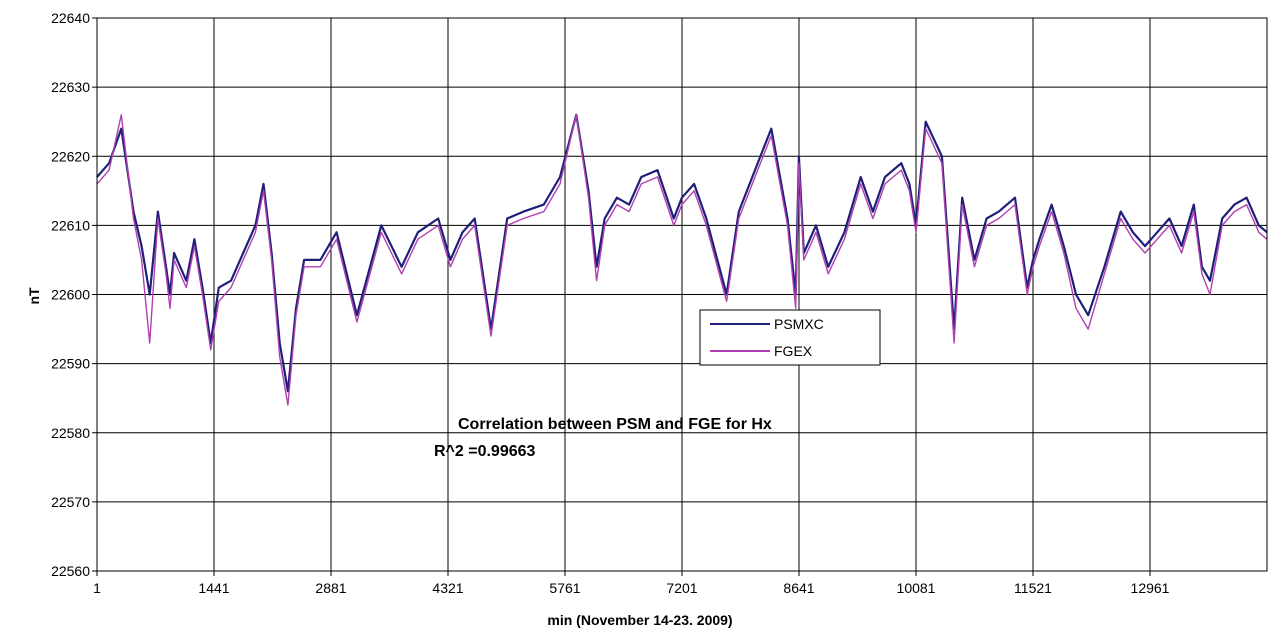 This screenshot has height=633, width=1269. What do you see at coordinates (798, 588) in the screenshot?
I see `x-tick-label: 8641` at bounding box center [798, 588].